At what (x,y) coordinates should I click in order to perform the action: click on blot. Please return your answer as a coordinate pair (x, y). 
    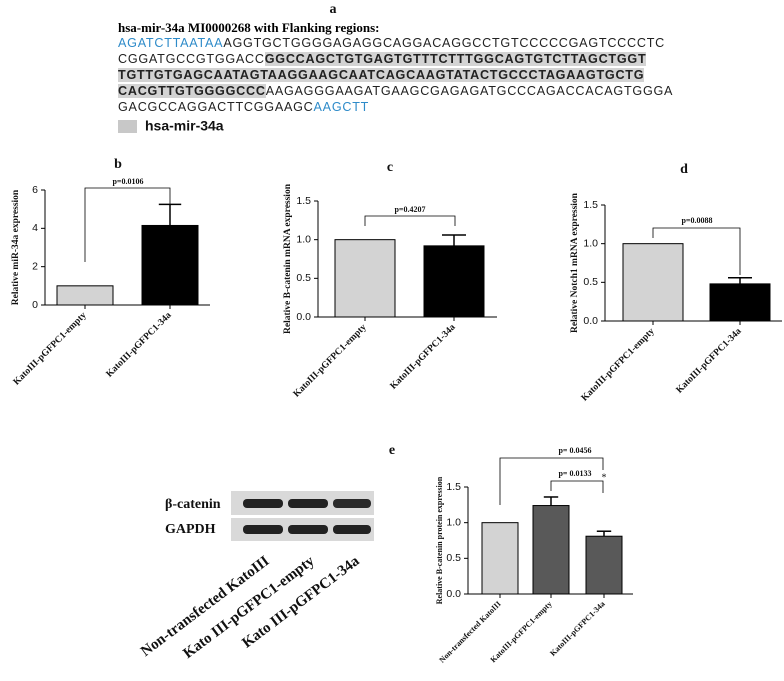
    Looking at the image, I should click on (302, 516).